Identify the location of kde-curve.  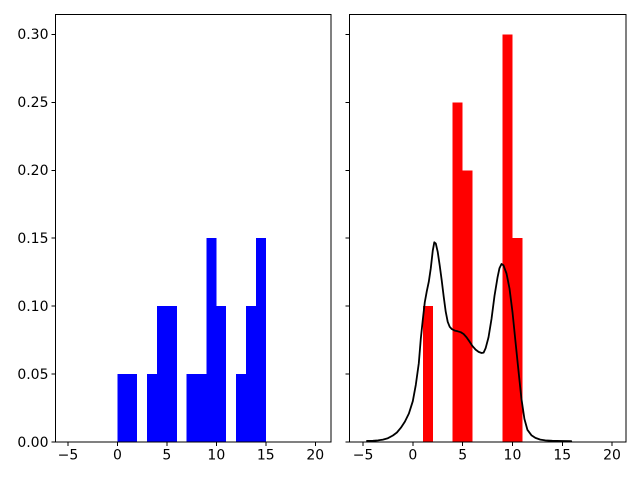
(469, 342).